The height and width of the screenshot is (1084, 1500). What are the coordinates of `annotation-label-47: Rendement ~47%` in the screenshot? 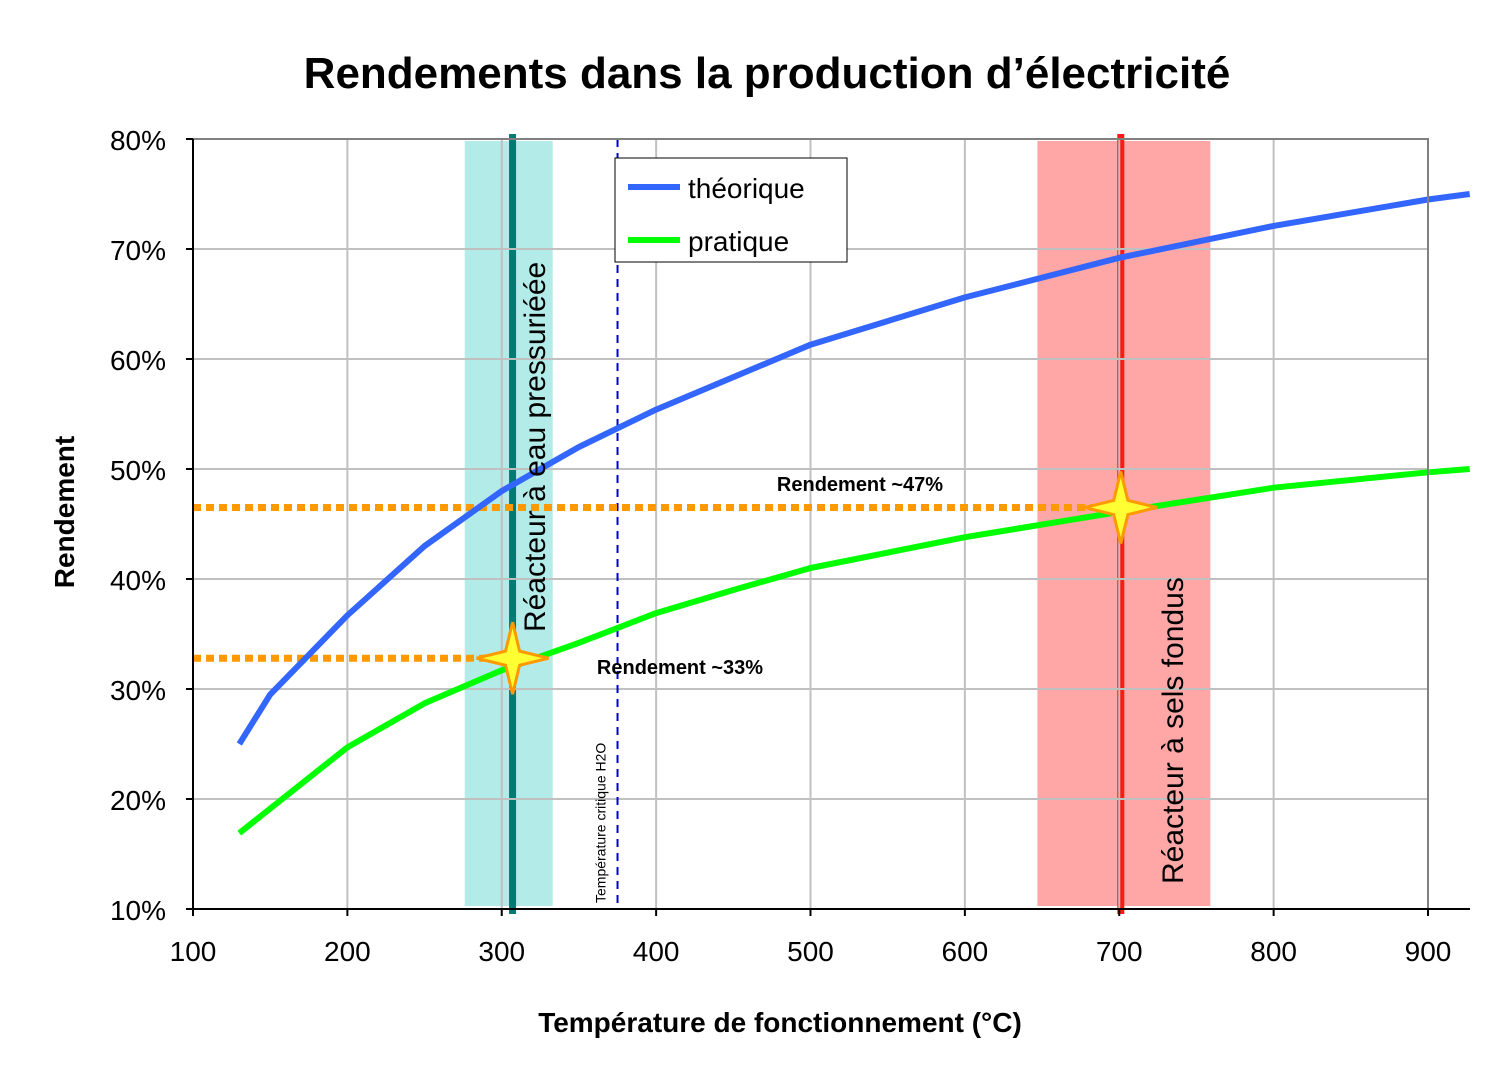 It's located at (860, 485).